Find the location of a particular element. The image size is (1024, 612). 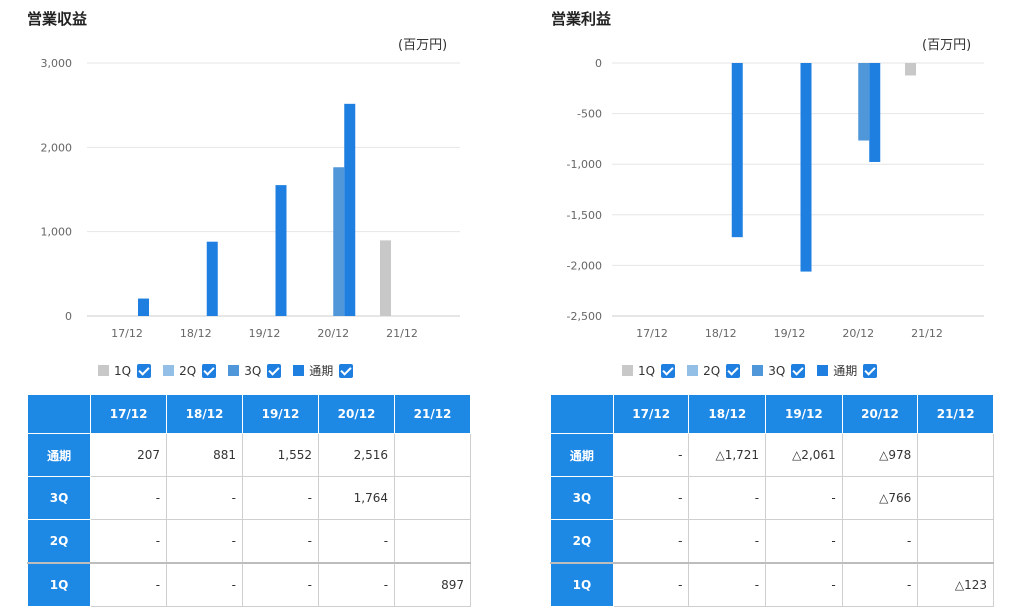

y-tick-label: 1,000 is located at coordinates (57, 232).